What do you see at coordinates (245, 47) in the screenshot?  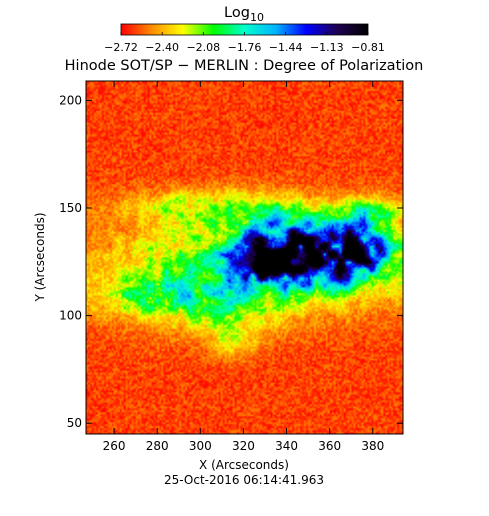 I see `colorbar-tick-label: −1.76` at bounding box center [245, 47].